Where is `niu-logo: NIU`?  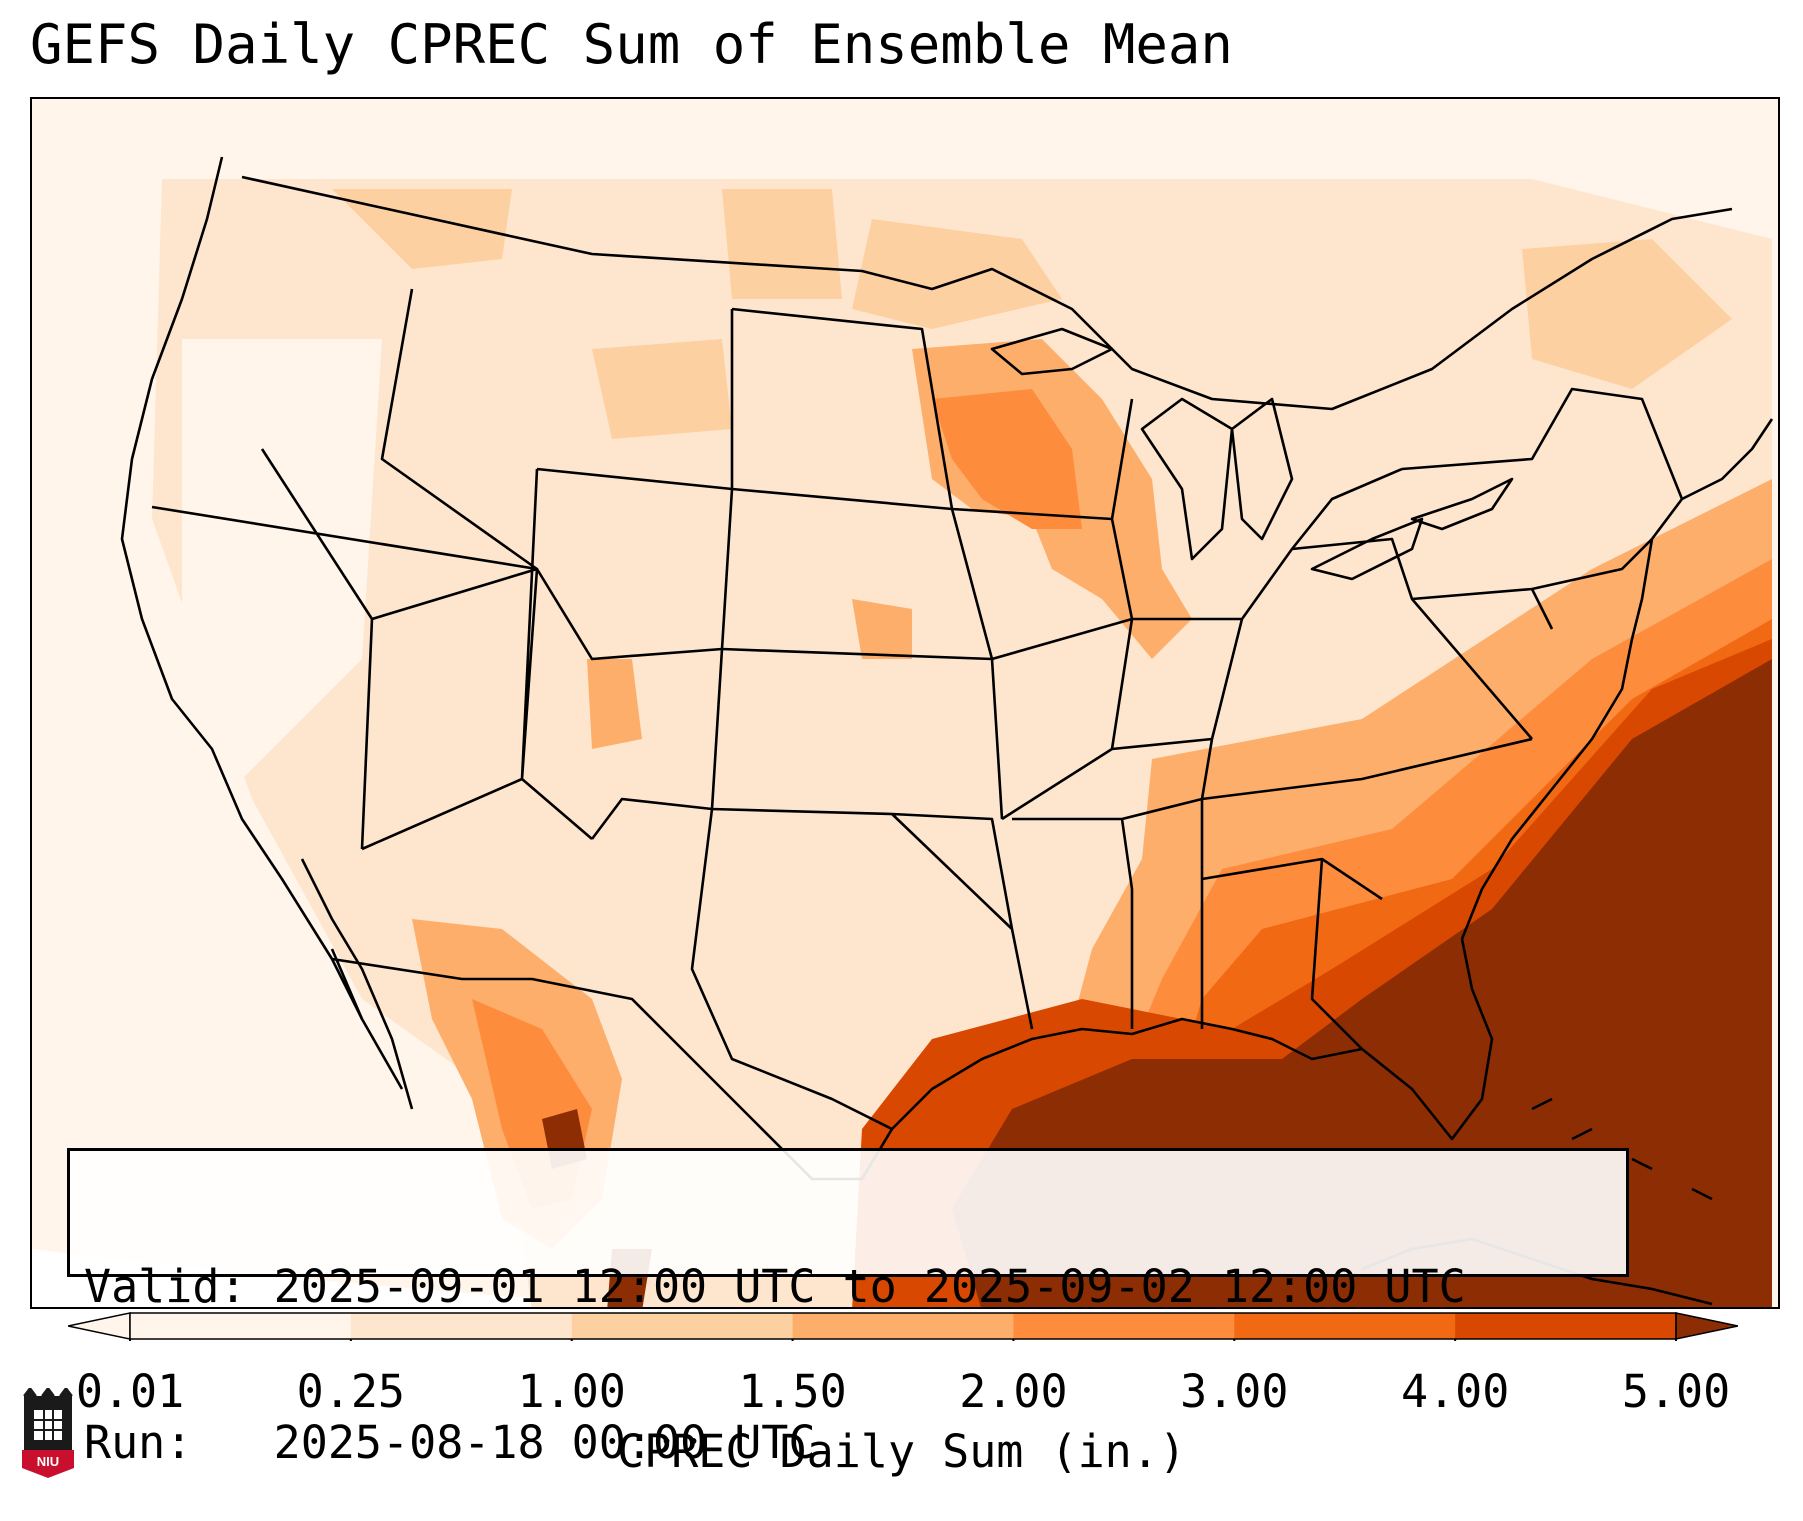 niu-logo: NIU is located at coordinates (48, 1433).